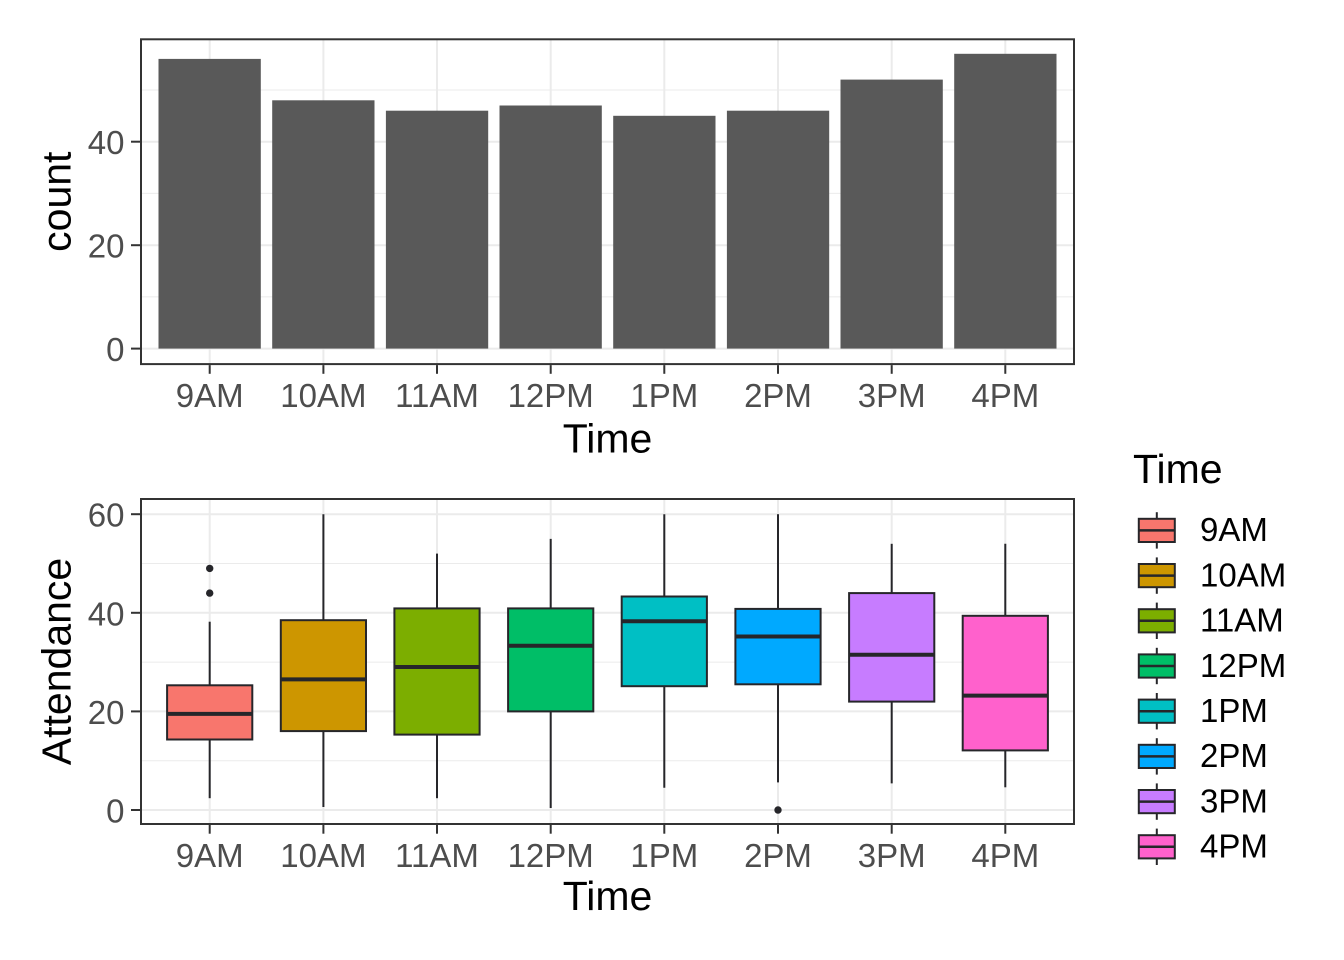  I want to click on svg-text: count, so click(57, 201).